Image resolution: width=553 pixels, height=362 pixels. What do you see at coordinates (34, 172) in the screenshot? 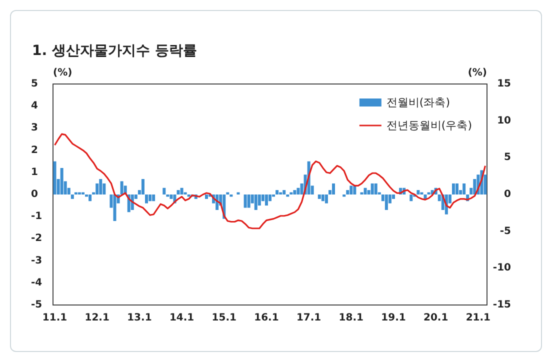
I see `y-tick-label: 1` at bounding box center [34, 172].